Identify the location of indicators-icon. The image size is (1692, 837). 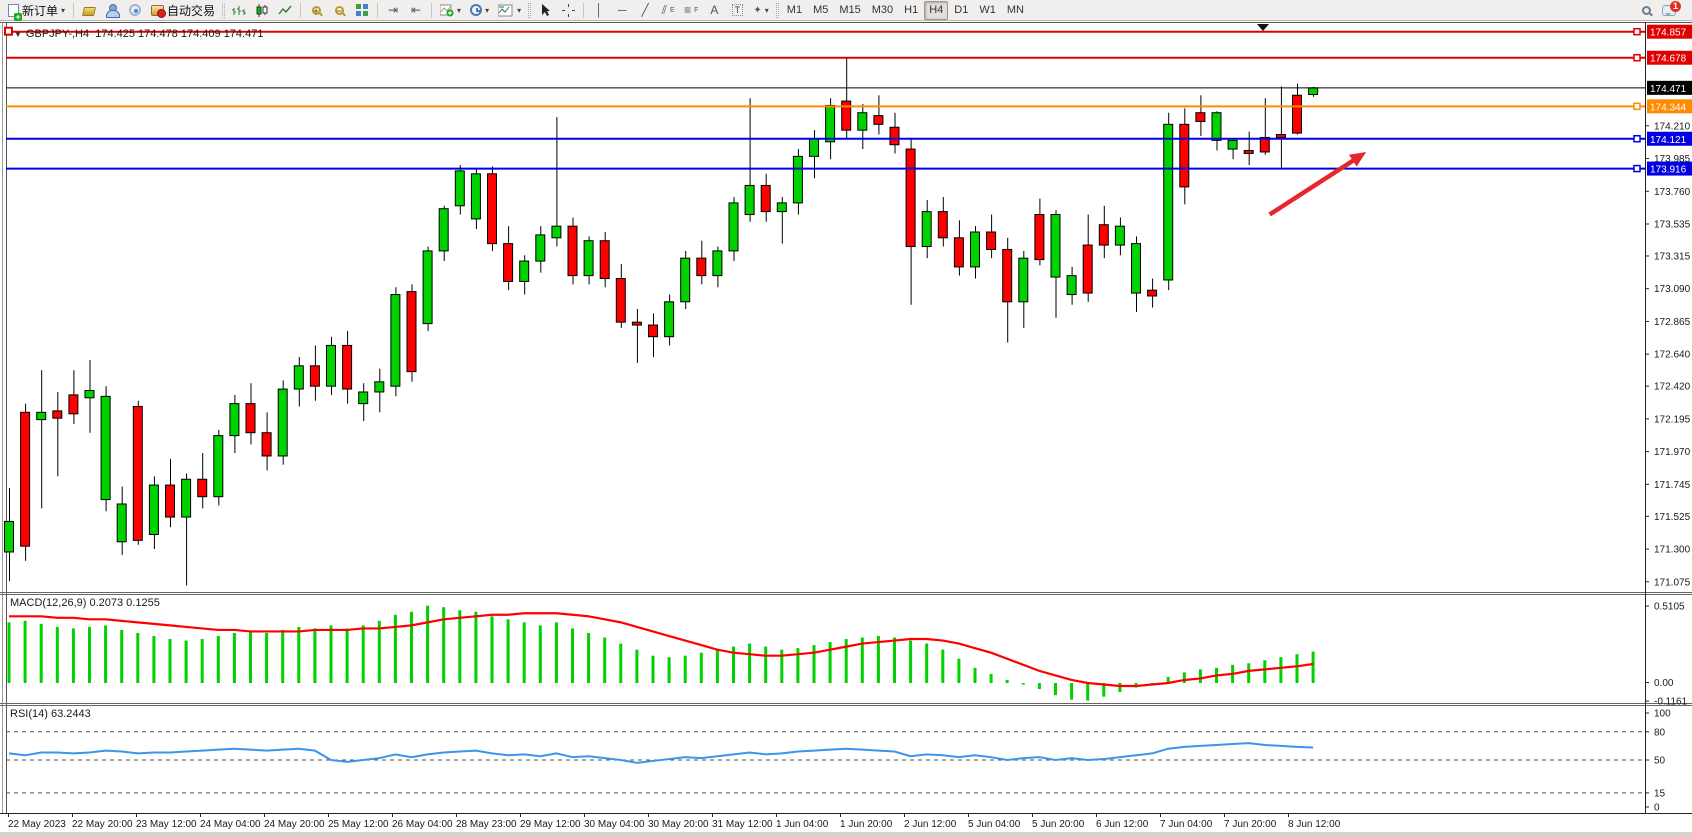
(447, 10).